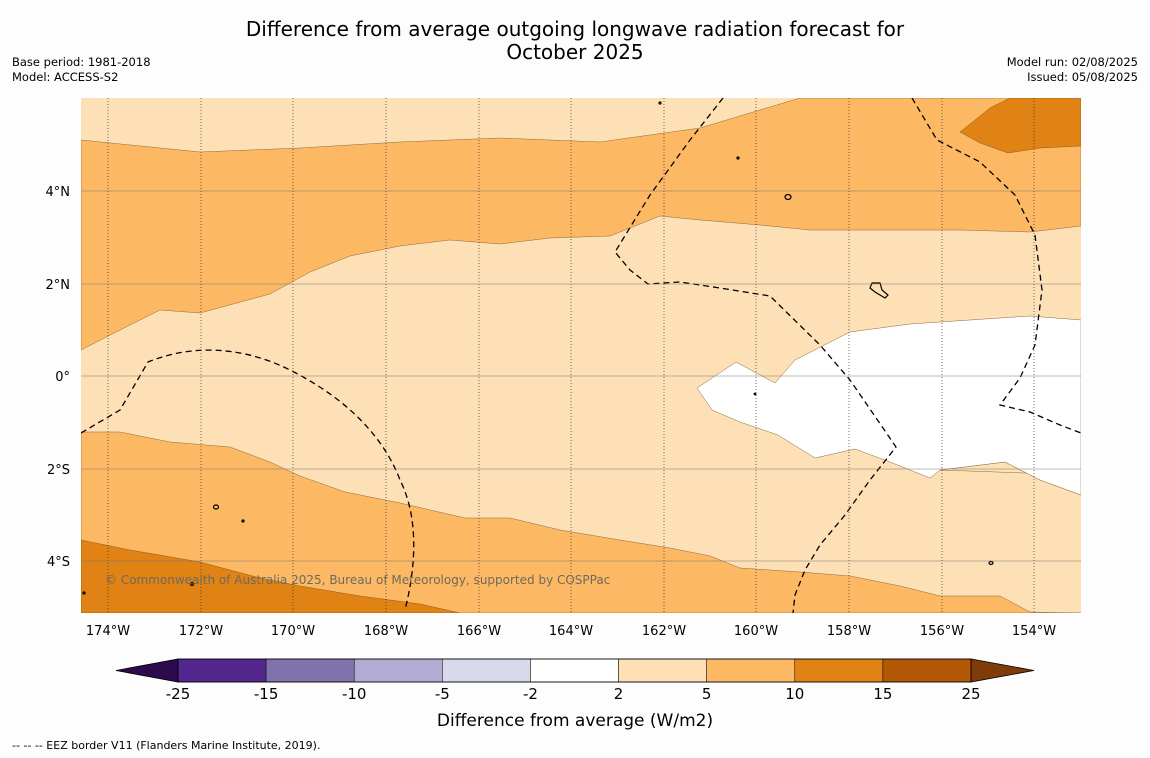 The height and width of the screenshot is (758, 1150). I want to click on colorbar-tick-label: -2, so click(530, 694).